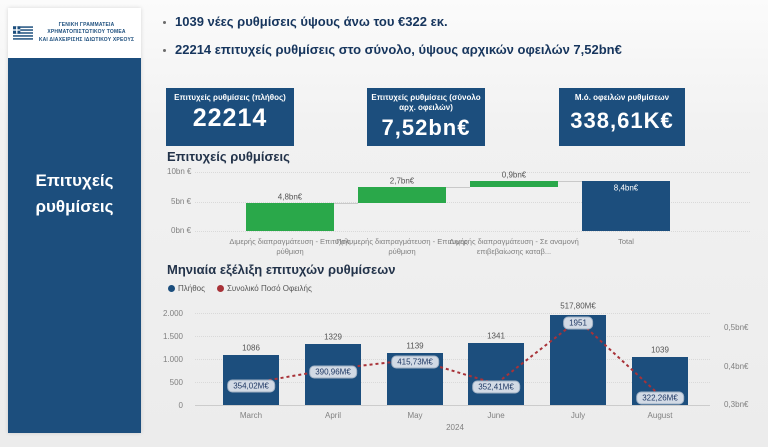 The width and height of the screenshot is (768, 447). I want to click on waterfall-ytick: 5bn €, so click(181, 201).